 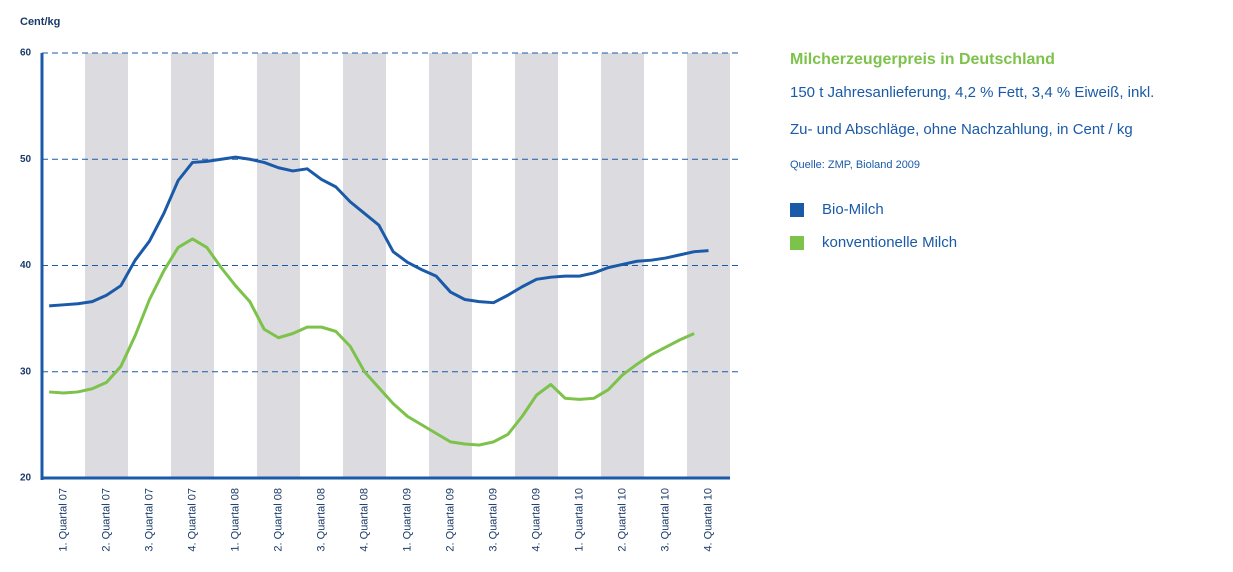 What do you see at coordinates (40, 22) in the screenshot?
I see `y-axis-label: Cent/kg` at bounding box center [40, 22].